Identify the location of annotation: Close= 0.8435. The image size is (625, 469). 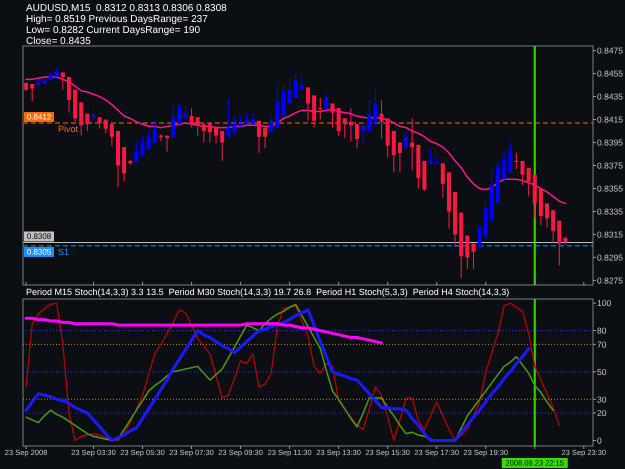
(59, 41).